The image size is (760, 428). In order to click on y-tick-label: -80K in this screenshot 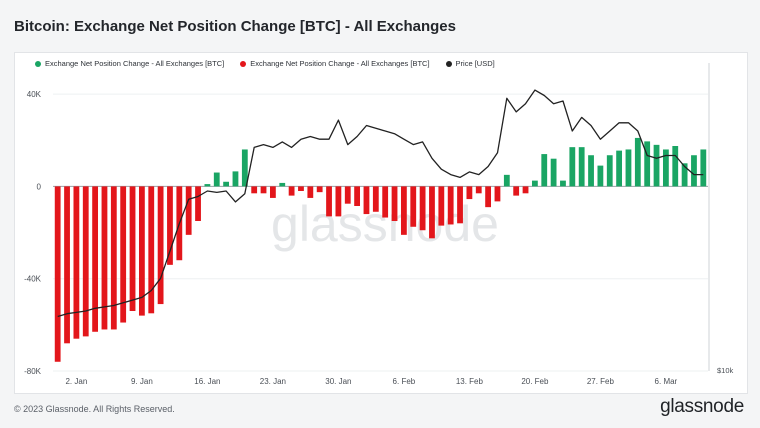, I will do `click(33, 371)`.